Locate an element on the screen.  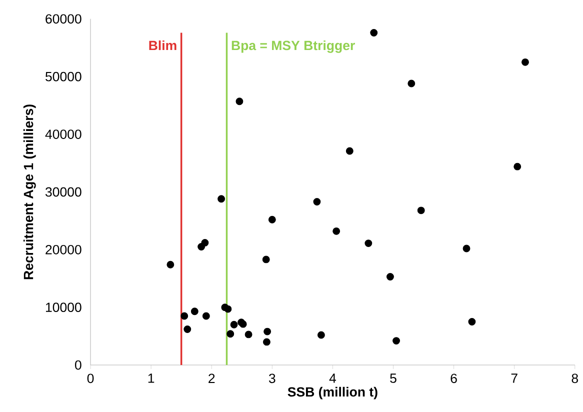
x-tick-label: 1 is located at coordinates (151, 378).